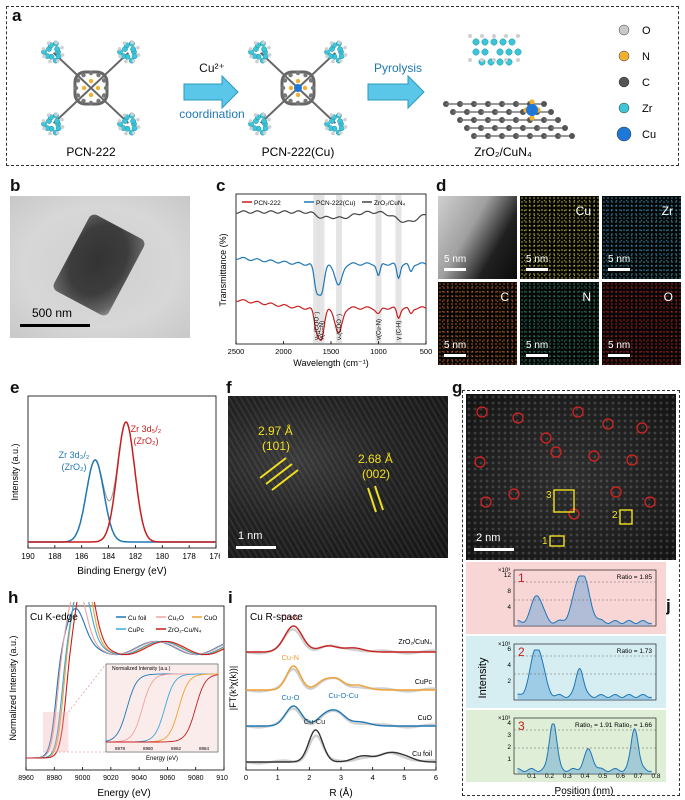  I want to click on arrow2-label: Pyrolysis, so click(398, 68).